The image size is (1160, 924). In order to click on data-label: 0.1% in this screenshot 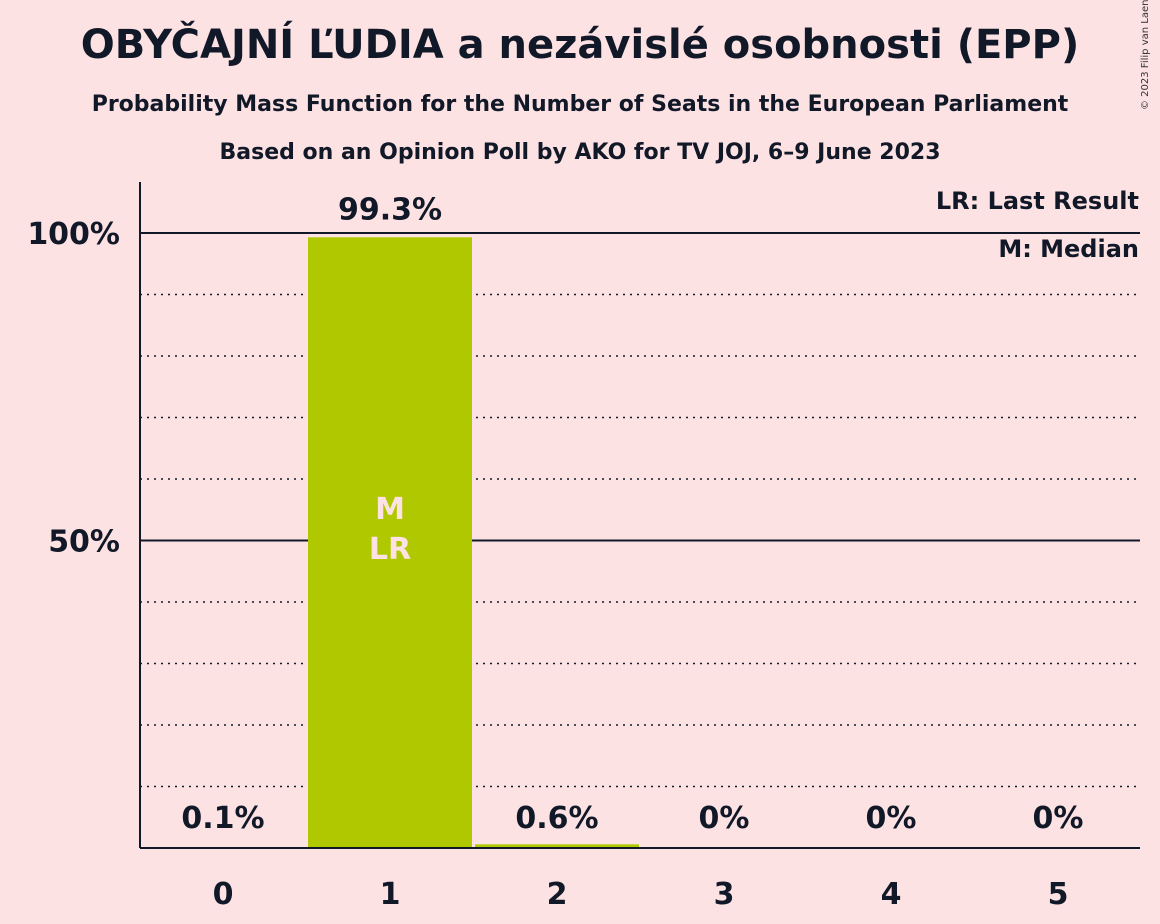, I will do `click(222, 818)`.